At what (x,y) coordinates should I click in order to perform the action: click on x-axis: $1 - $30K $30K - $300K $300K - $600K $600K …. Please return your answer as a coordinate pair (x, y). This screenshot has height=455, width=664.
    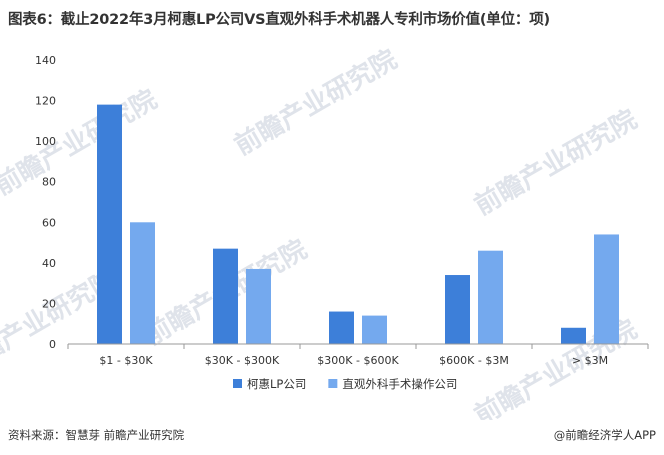
    Looking at the image, I should click on (358, 355).